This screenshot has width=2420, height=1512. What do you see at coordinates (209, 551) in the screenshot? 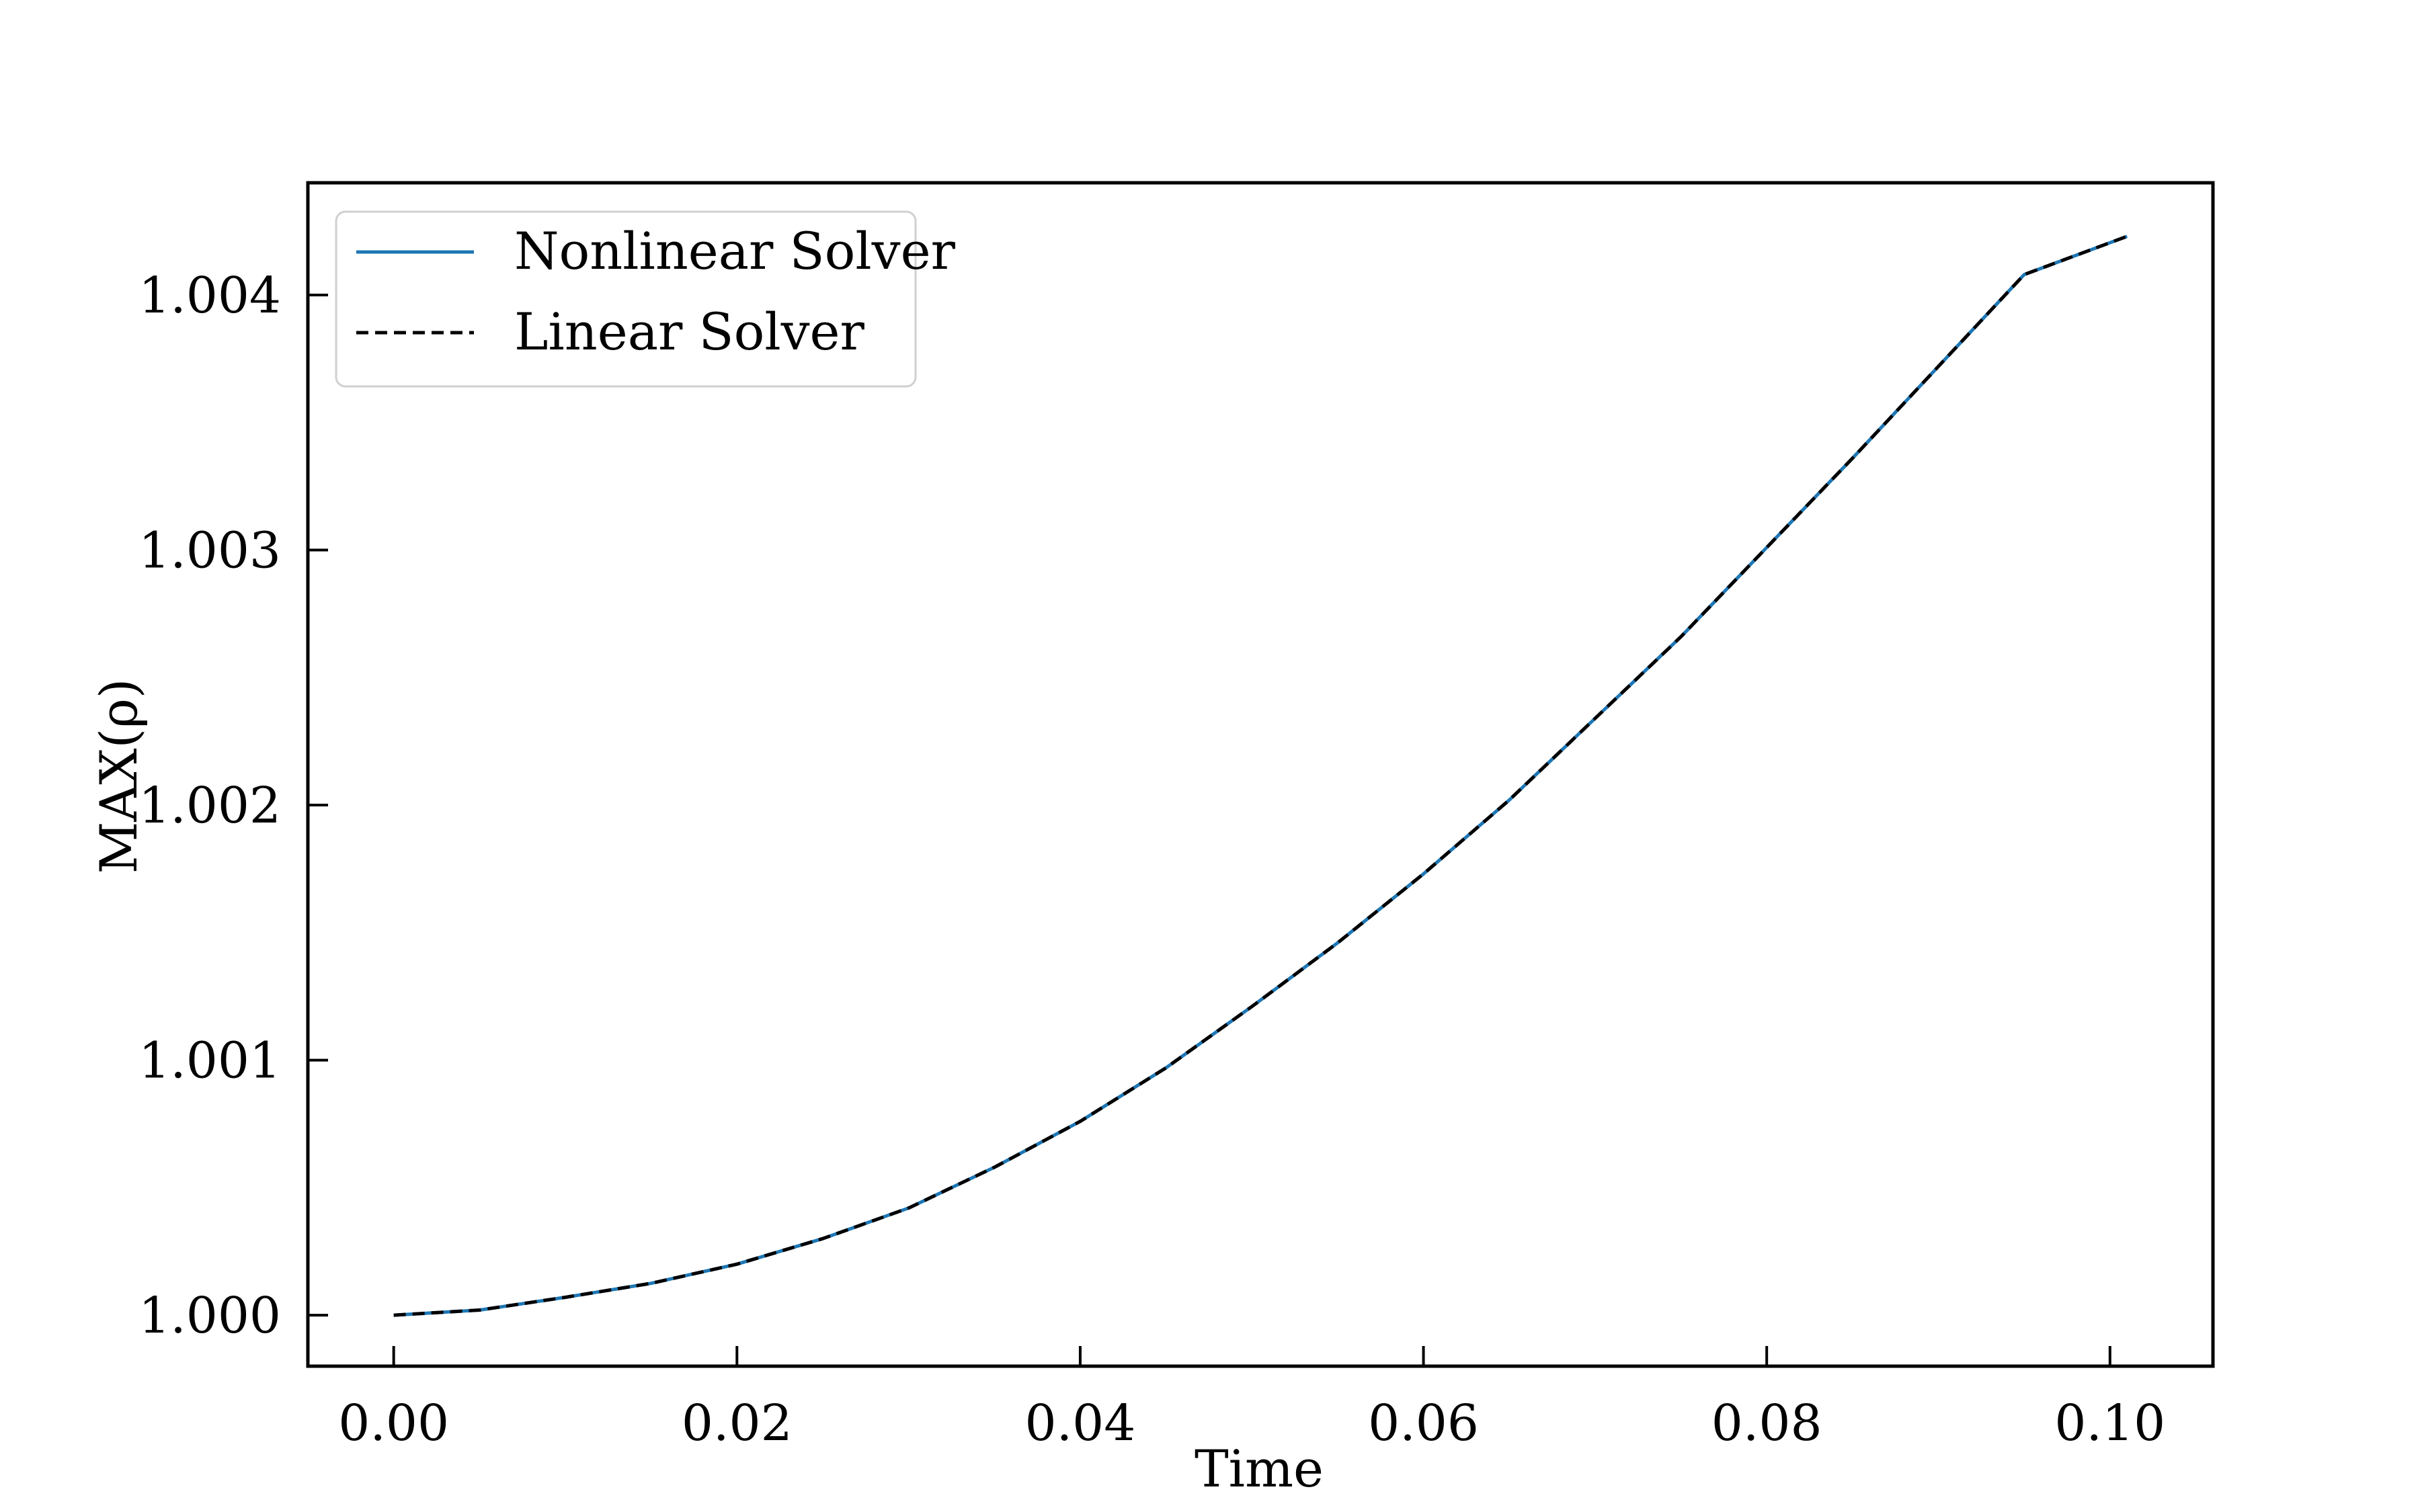
I see `y-tick-label: 1.003` at bounding box center [209, 551].